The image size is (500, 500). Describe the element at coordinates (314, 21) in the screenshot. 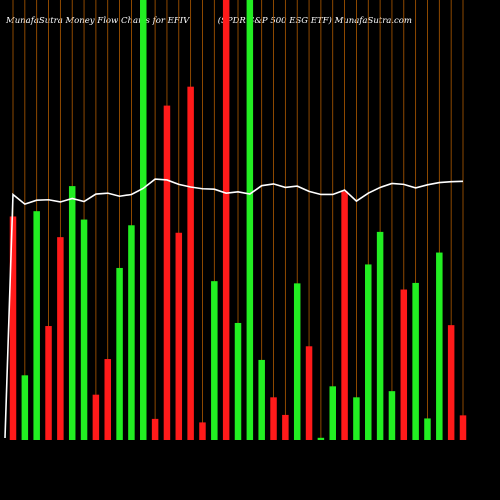

I see `chart-title-right: (SPDR S&P 500 ESG ETF) MunafaSutra.com` at that location.